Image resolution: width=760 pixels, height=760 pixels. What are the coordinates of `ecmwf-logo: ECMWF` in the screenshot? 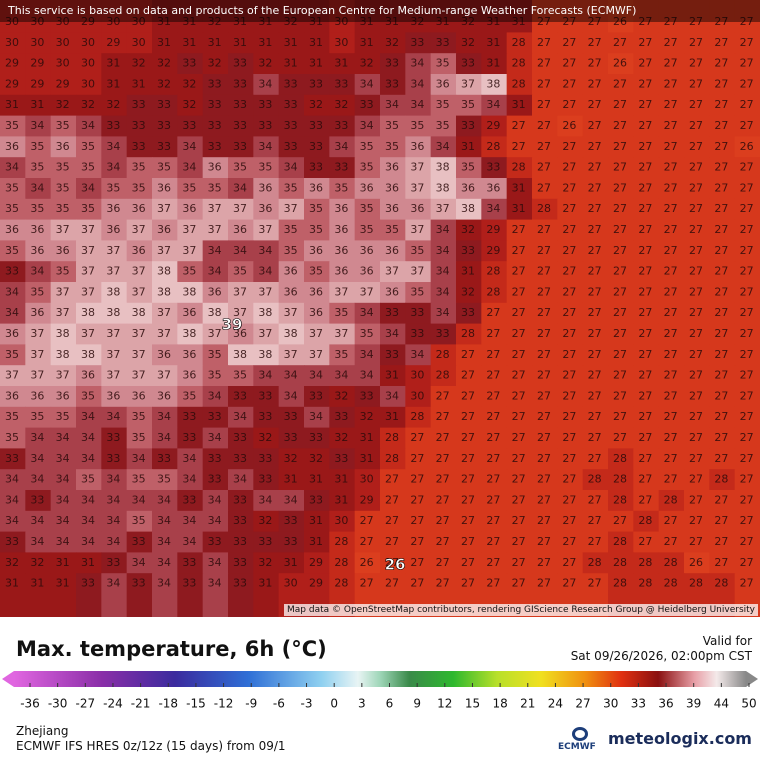 It's located at (577, 747).